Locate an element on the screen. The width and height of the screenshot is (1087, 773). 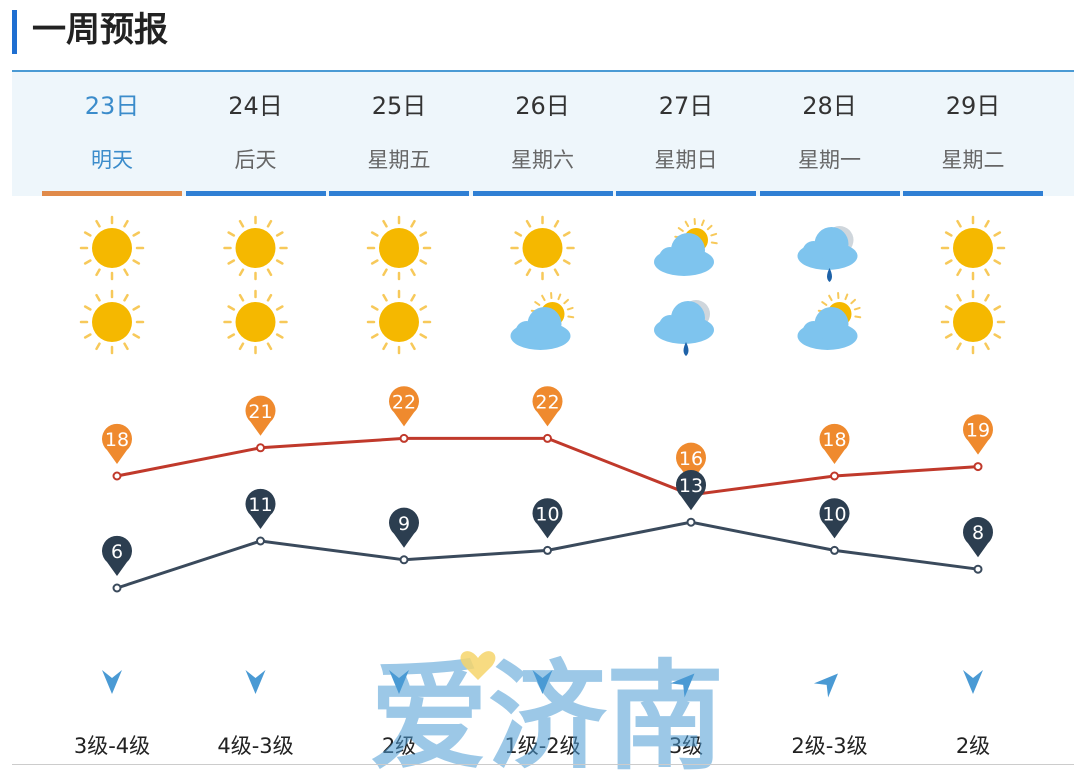
low-temp-marker-1: 11 is located at coordinates (260, 508).